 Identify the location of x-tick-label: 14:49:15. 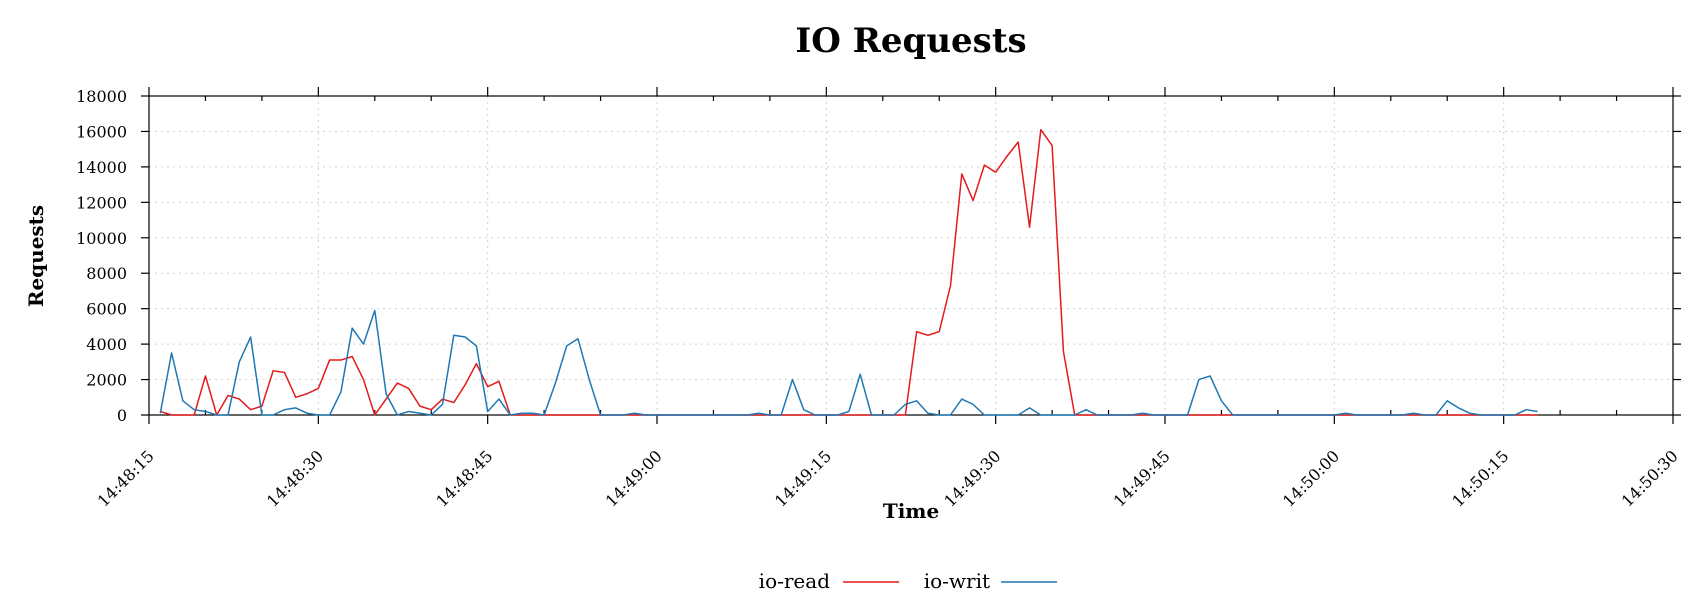
(803, 478).